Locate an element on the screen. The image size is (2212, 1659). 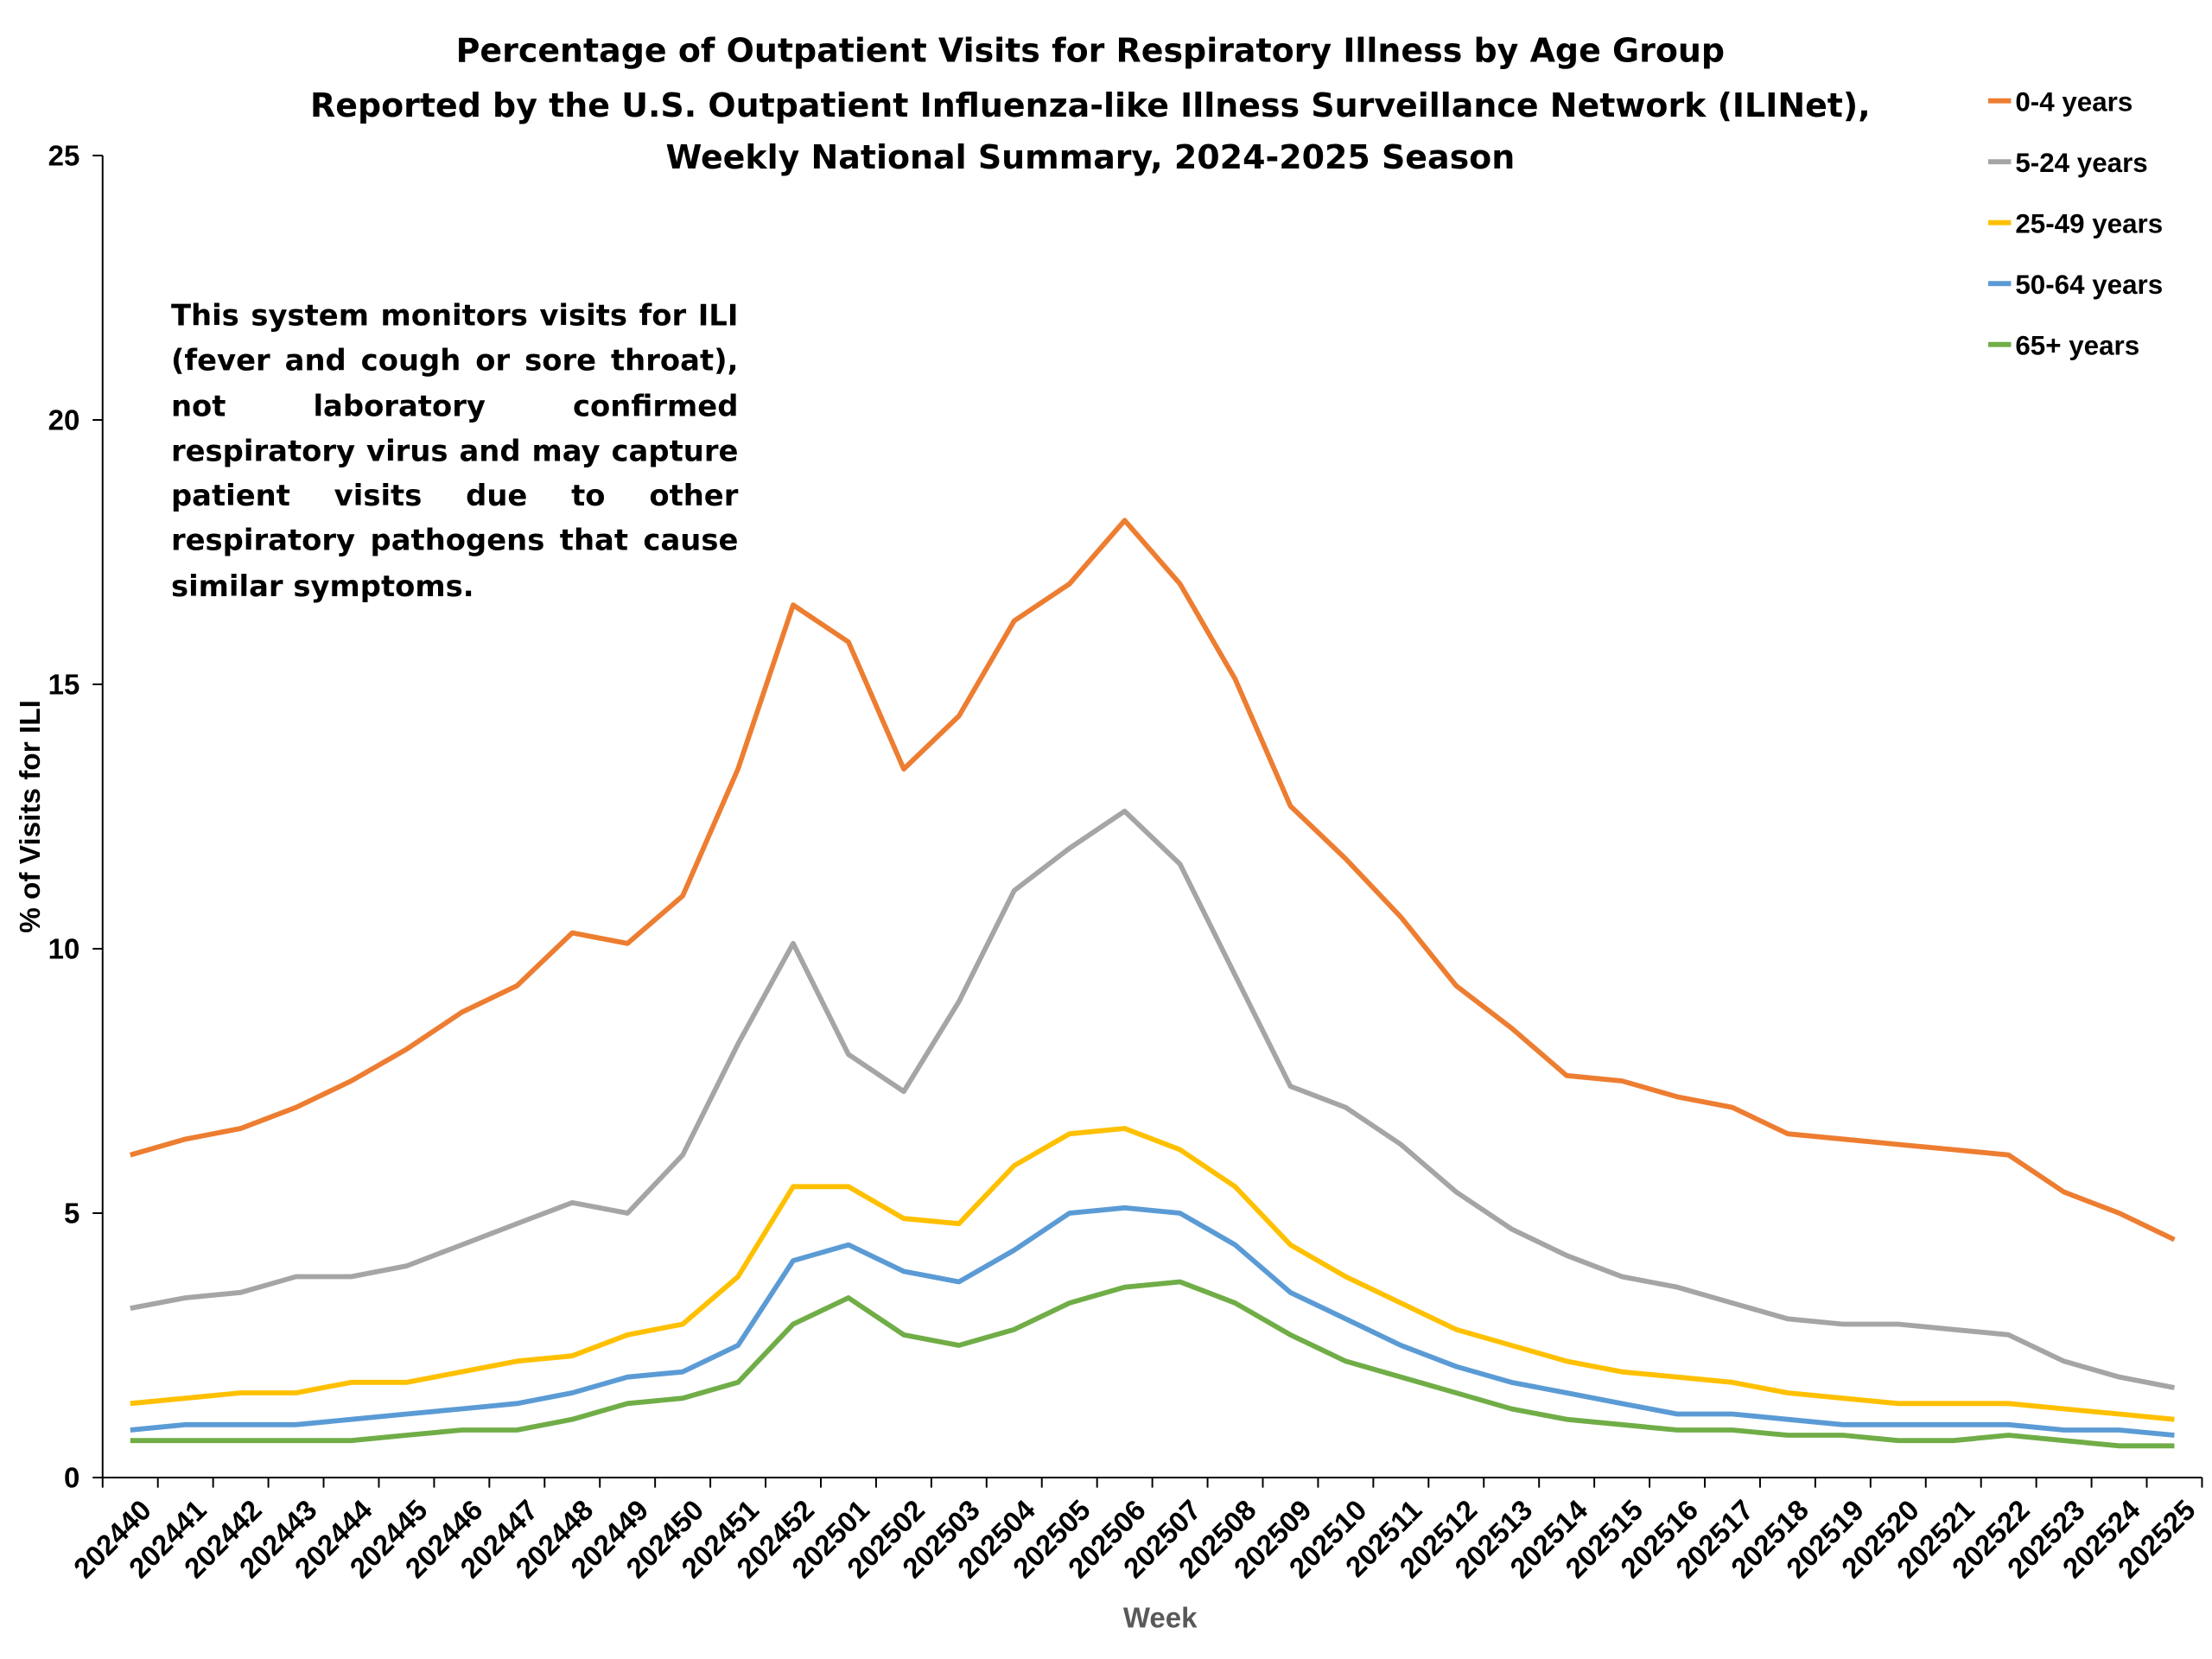
x-axis-label: Week is located at coordinates (1160, 1618).